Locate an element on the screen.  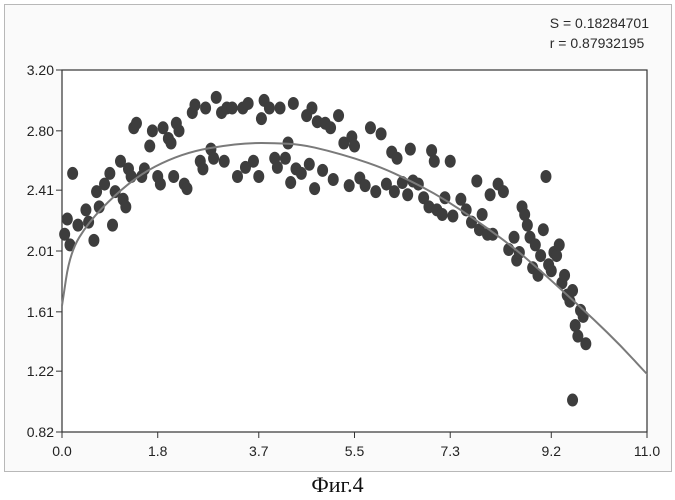
y-tick-label: 1.22 is located at coordinates (40, 371).